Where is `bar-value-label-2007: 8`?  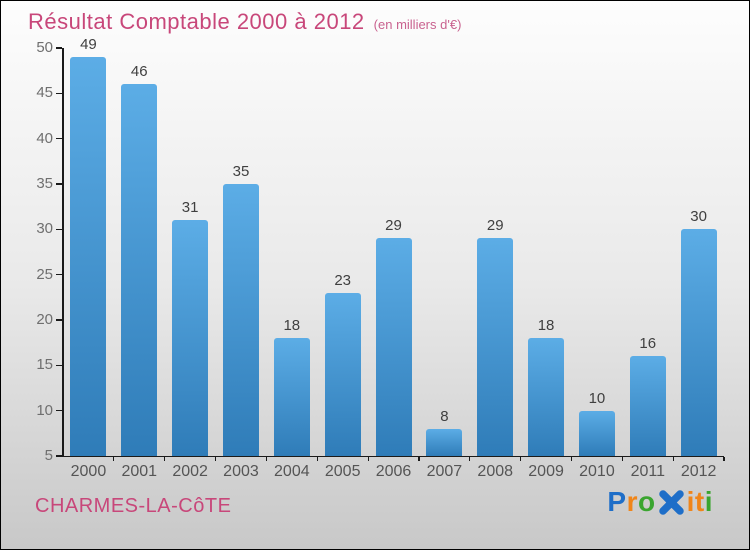
bar-value-label-2007: 8 is located at coordinates (444, 416).